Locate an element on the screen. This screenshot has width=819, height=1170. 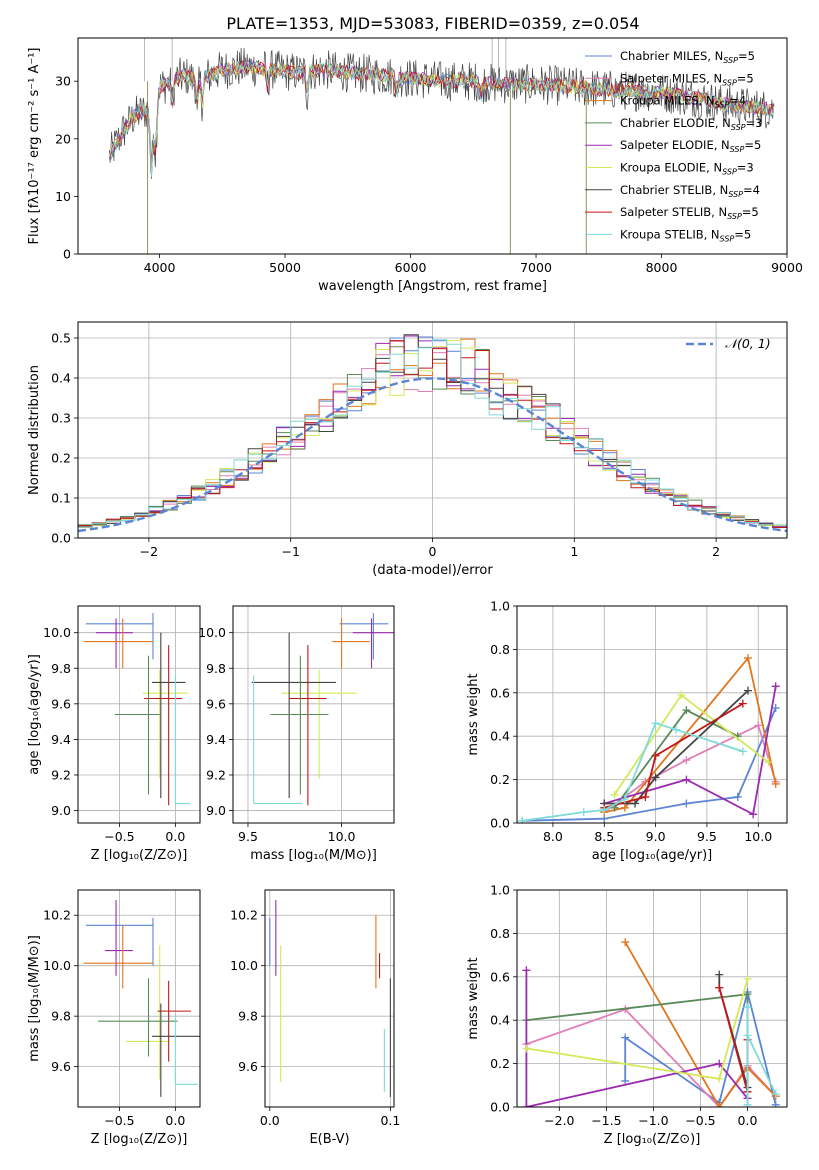
plot-area-residuals is located at coordinates (432, 433).